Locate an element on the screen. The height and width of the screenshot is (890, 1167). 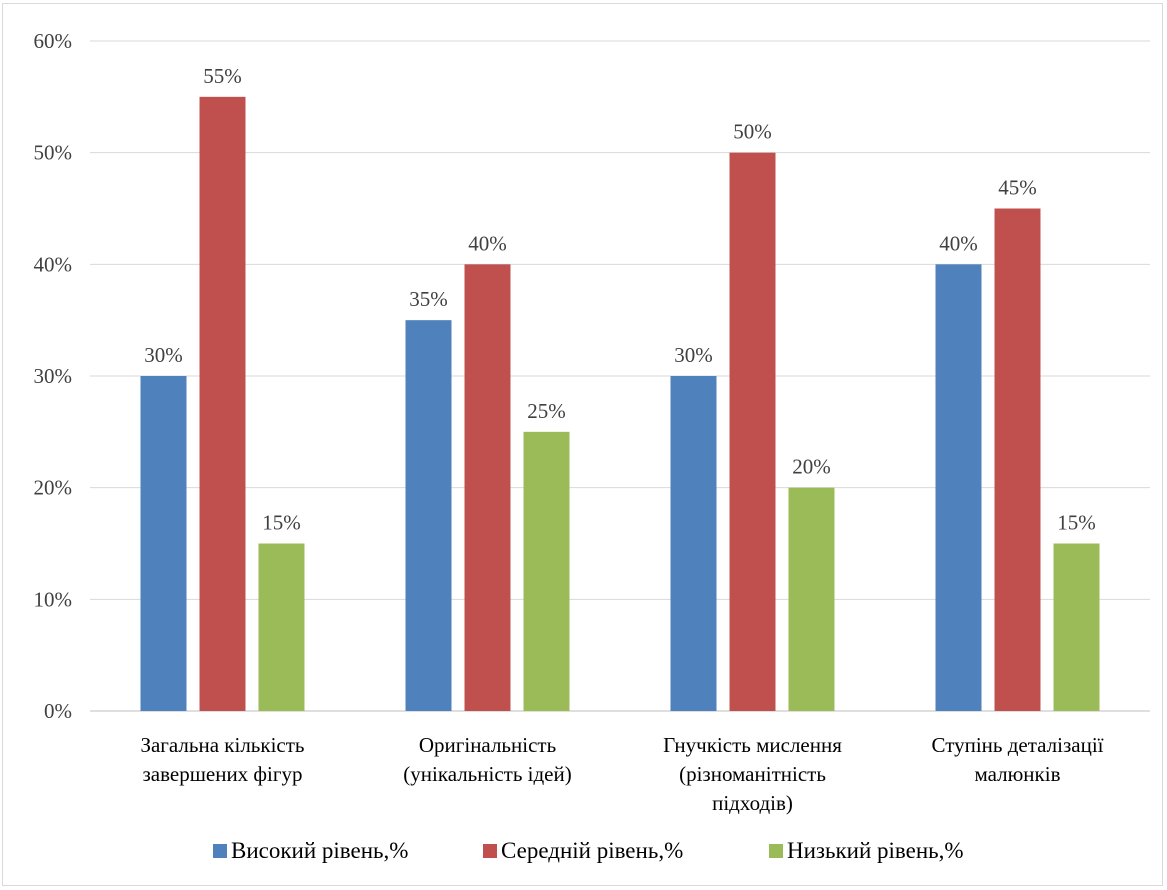
category-label: Загальна кількість is located at coordinates (222, 745).